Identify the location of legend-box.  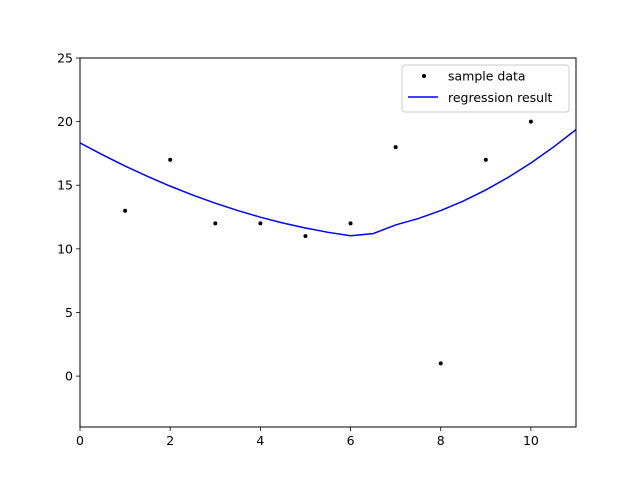
(485, 88).